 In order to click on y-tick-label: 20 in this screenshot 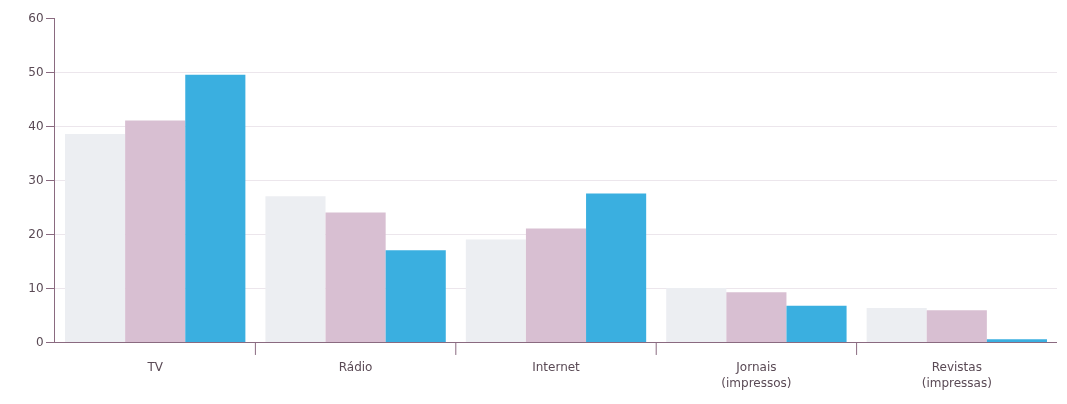, I will do `click(36, 234)`.